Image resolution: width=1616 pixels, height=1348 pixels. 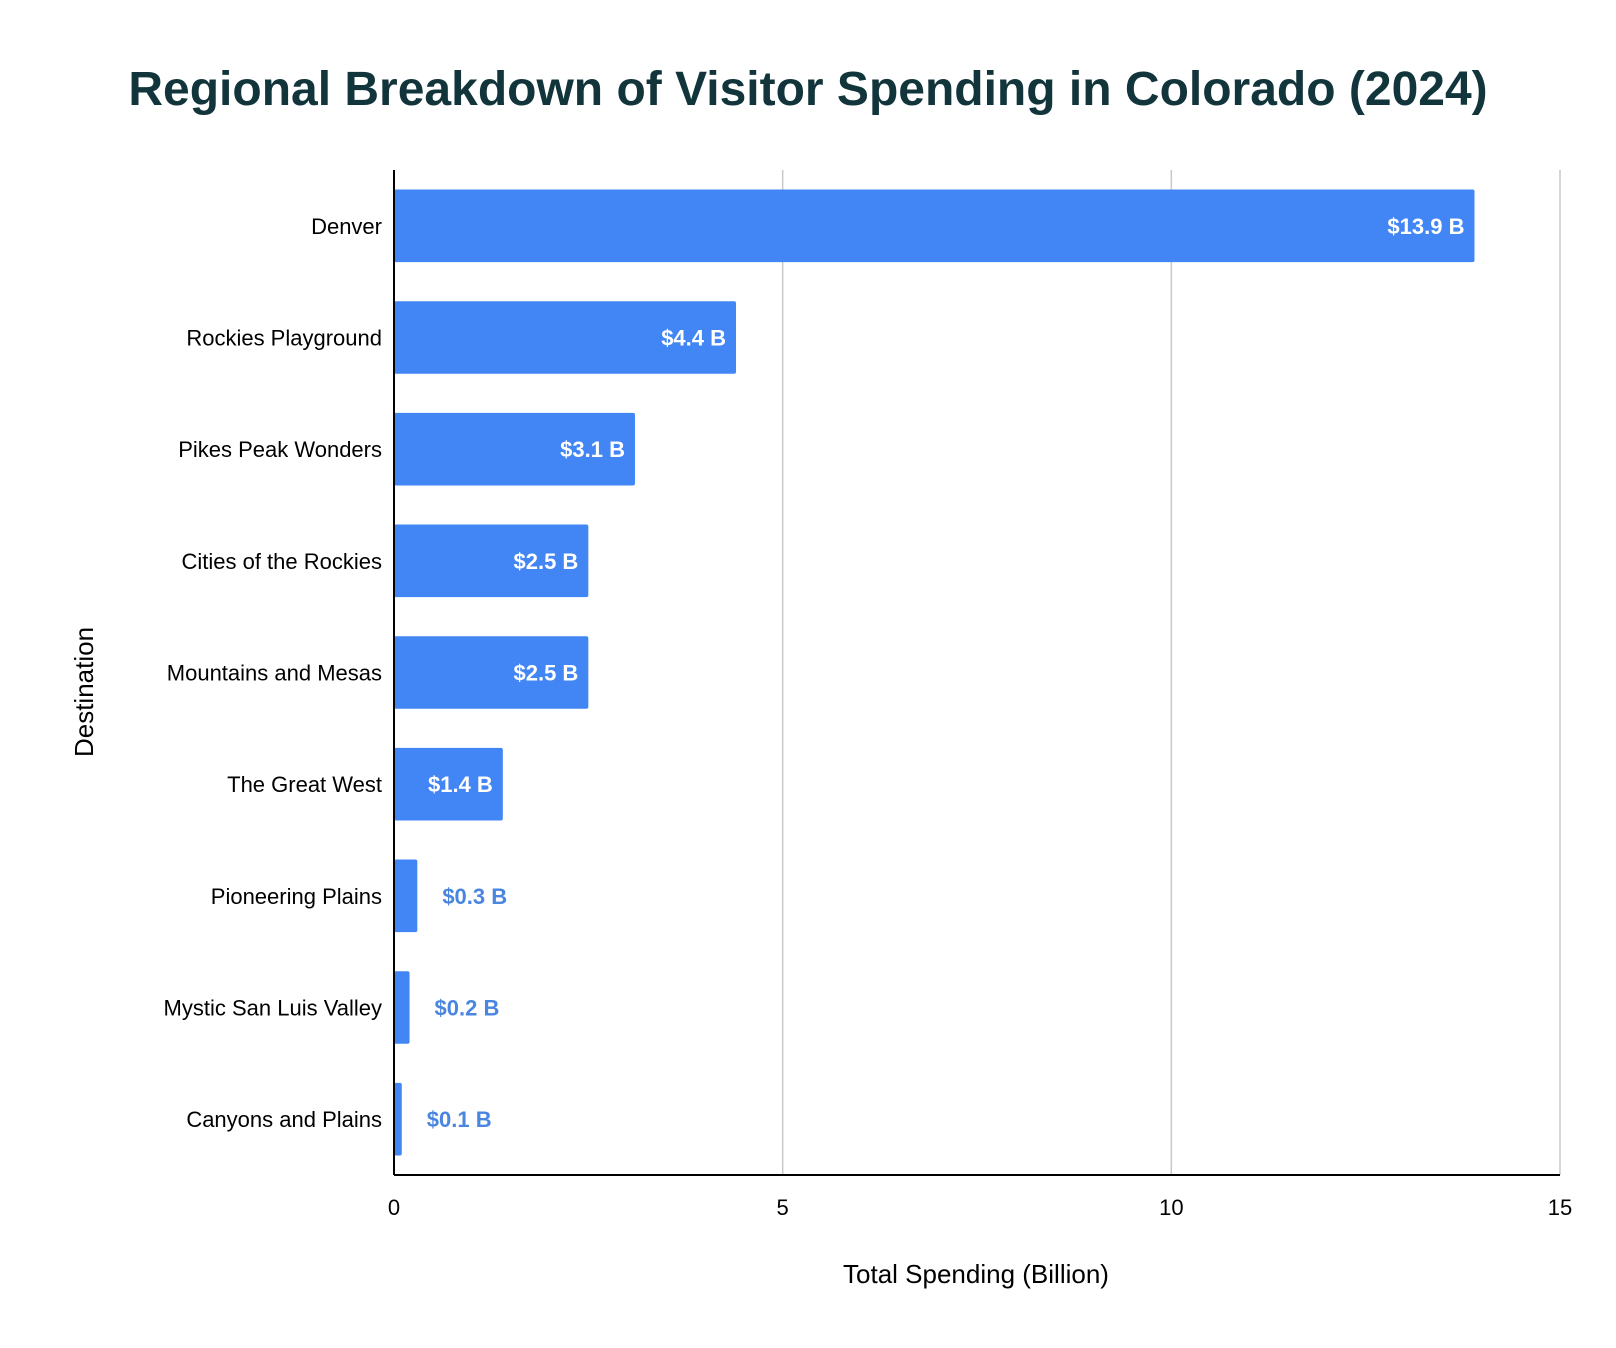 I want to click on x-tick-label: 15, so click(x=1560, y=1207).